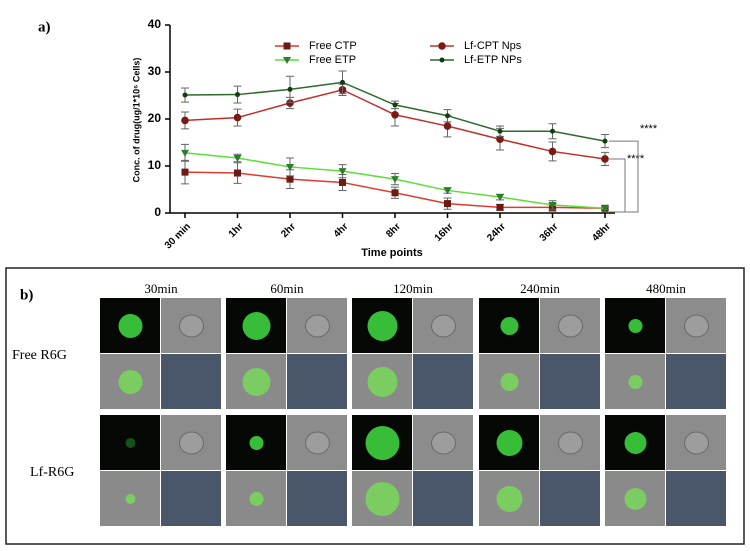  Describe the element at coordinates (155, 71) in the screenshot. I see `y-tick-label: 30` at that location.